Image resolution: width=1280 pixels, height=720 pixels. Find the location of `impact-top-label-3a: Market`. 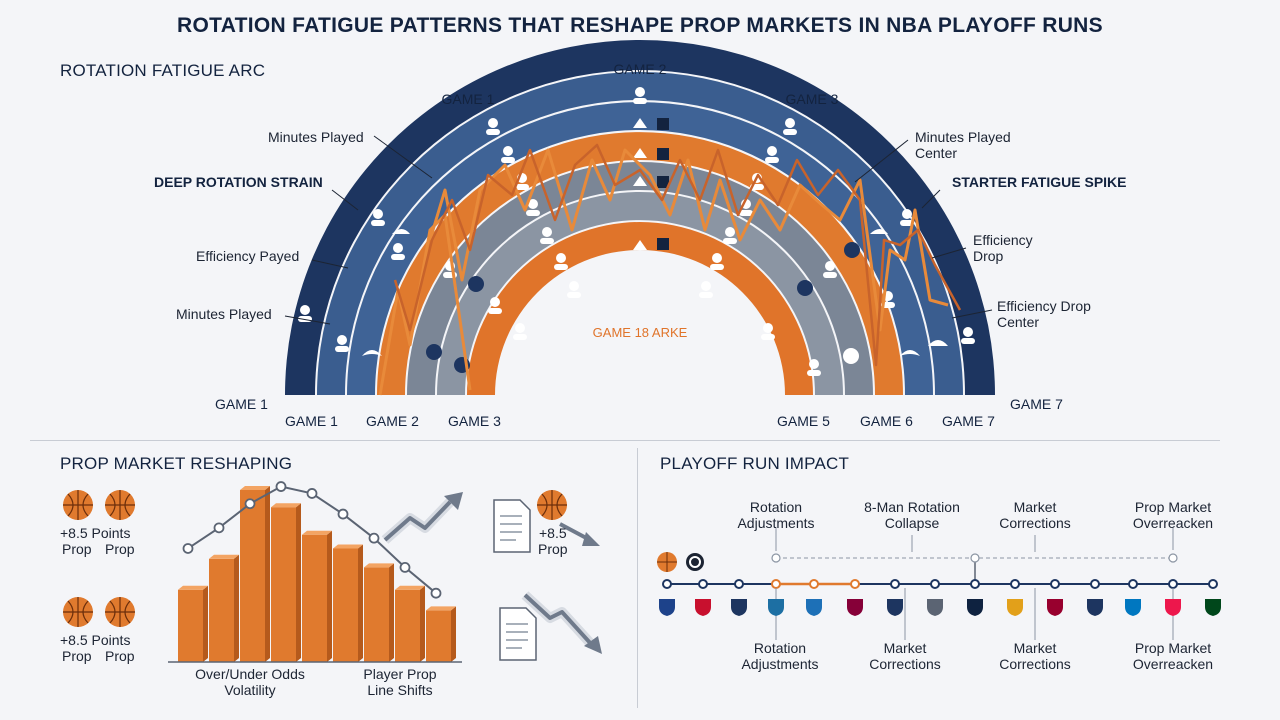

impact-top-label-3a: Market is located at coordinates (1035, 507).